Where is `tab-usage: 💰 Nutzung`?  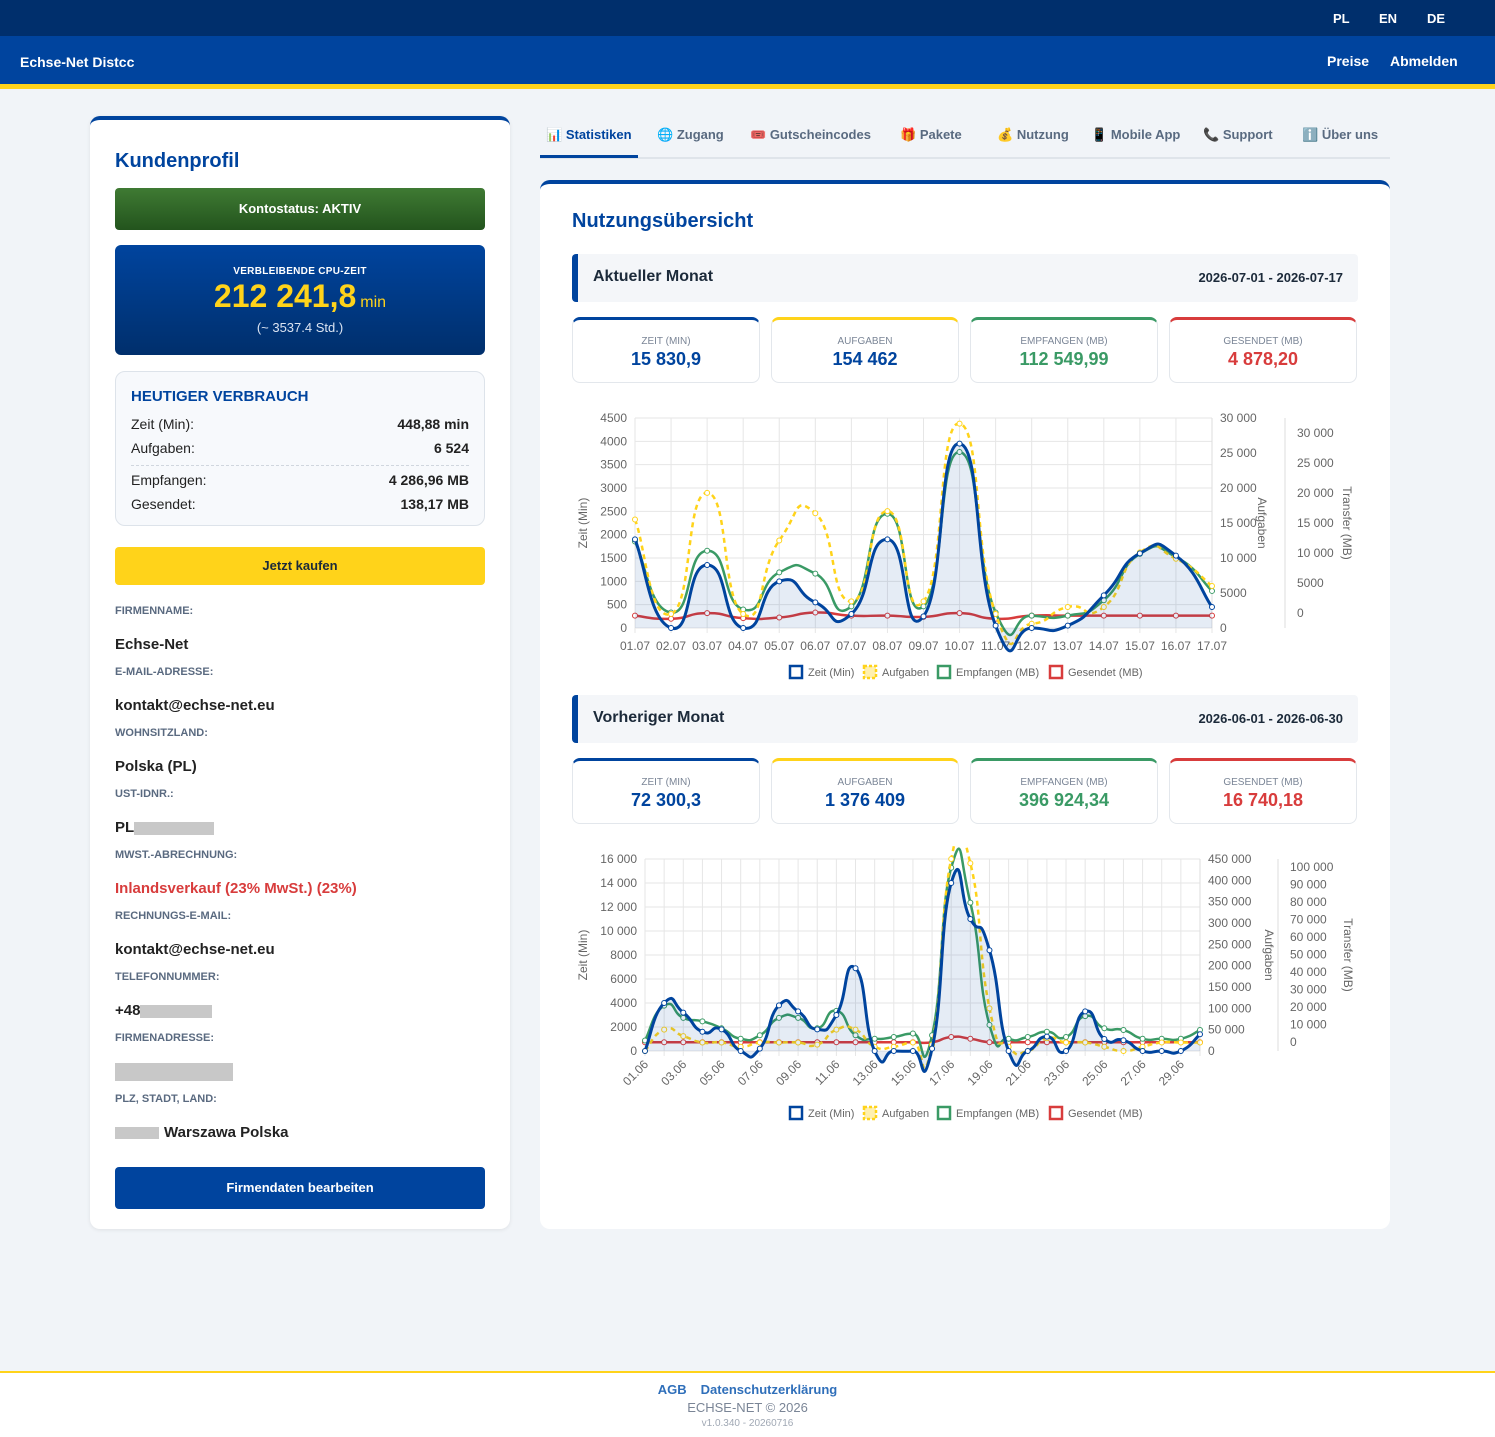 tab-usage: 💰 Nutzung is located at coordinates (1033, 135).